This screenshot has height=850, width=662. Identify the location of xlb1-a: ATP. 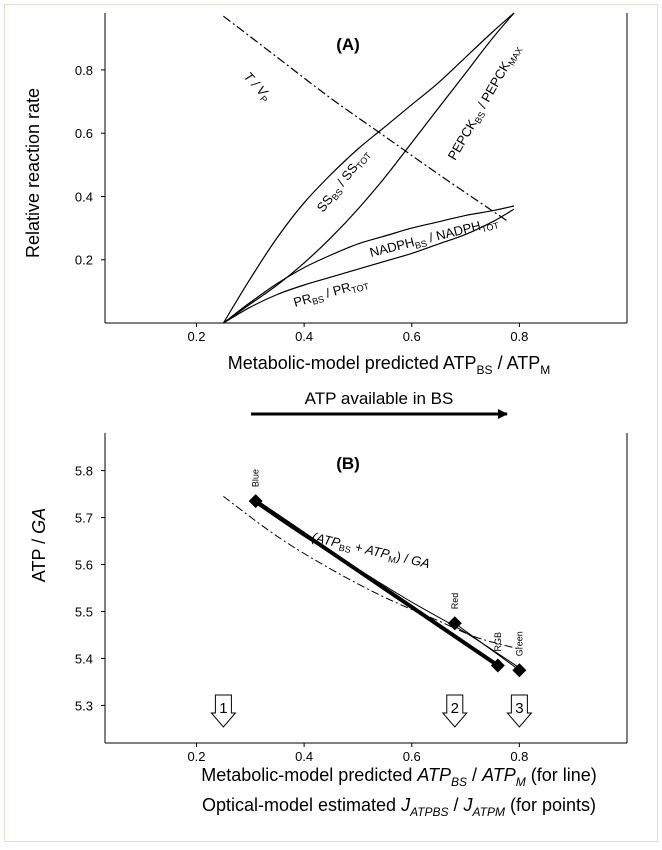
(433, 775).